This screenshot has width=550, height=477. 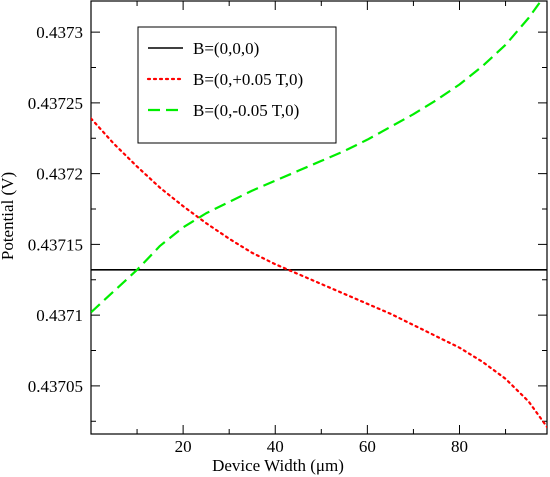 What do you see at coordinates (248, 79) in the screenshot?
I see `legend-label-2: B=(0,+0.05 T,0)` at bounding box center [248, 79].